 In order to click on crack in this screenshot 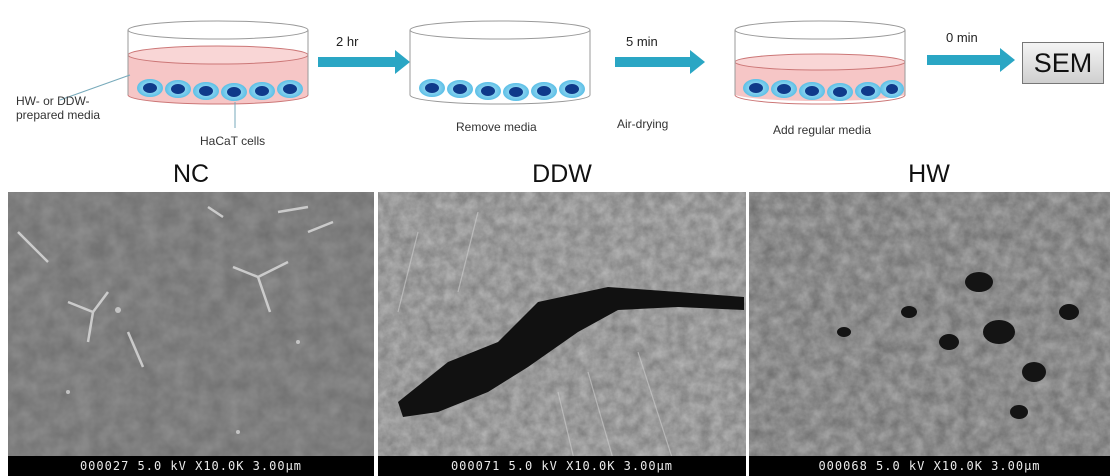, I will do `click(571, 352)`.